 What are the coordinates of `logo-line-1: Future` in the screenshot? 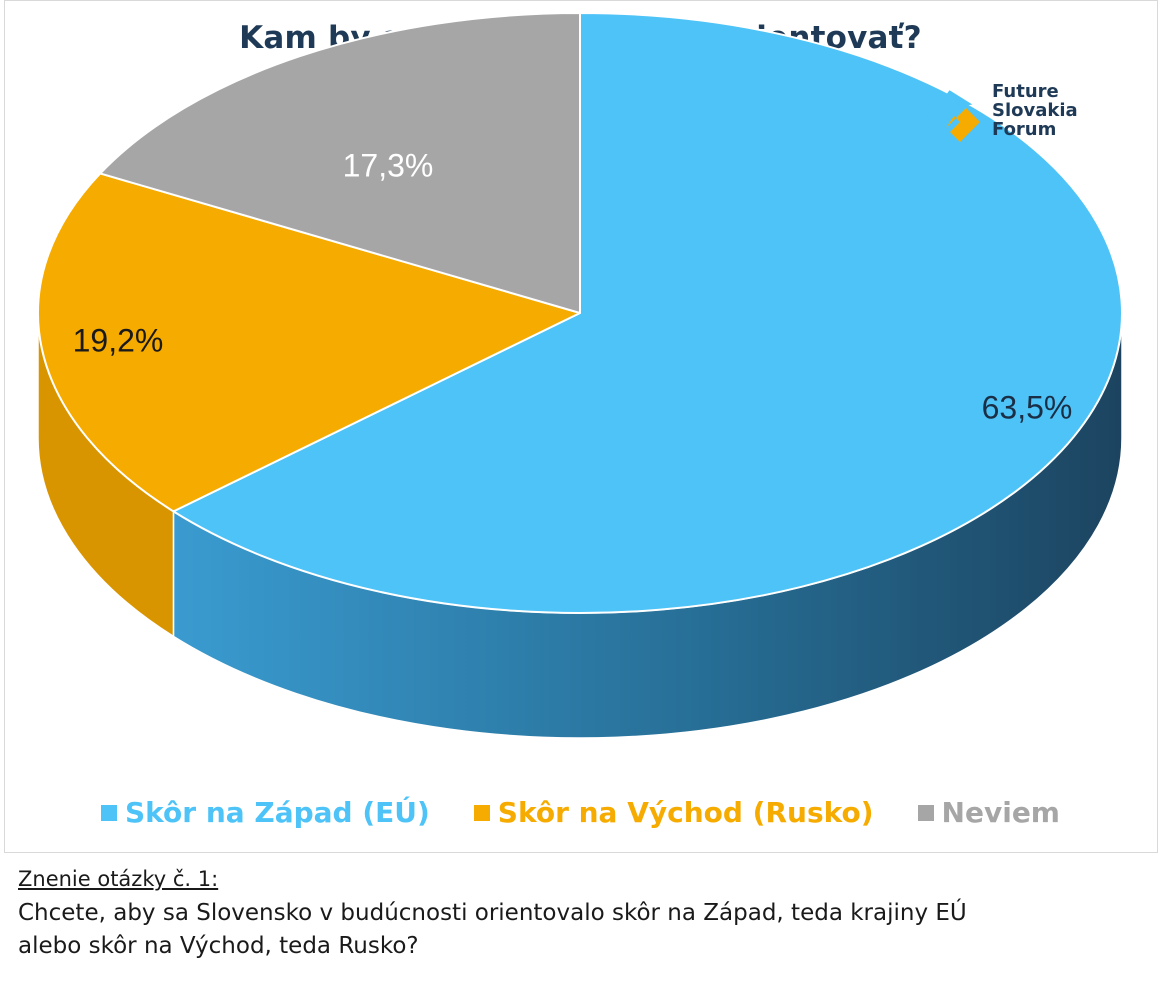 It's located at (1025, 91).